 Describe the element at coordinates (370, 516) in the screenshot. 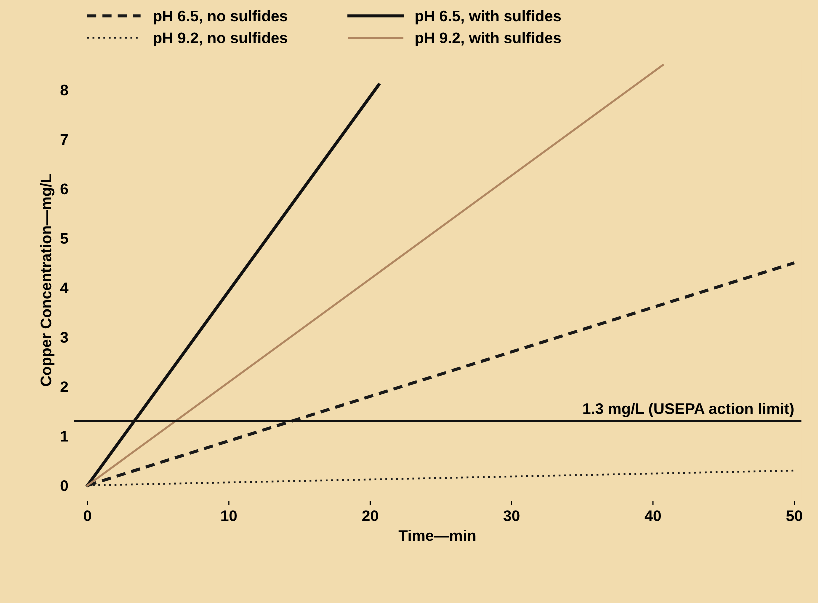

I see `x-tick-label: 20` at that location.